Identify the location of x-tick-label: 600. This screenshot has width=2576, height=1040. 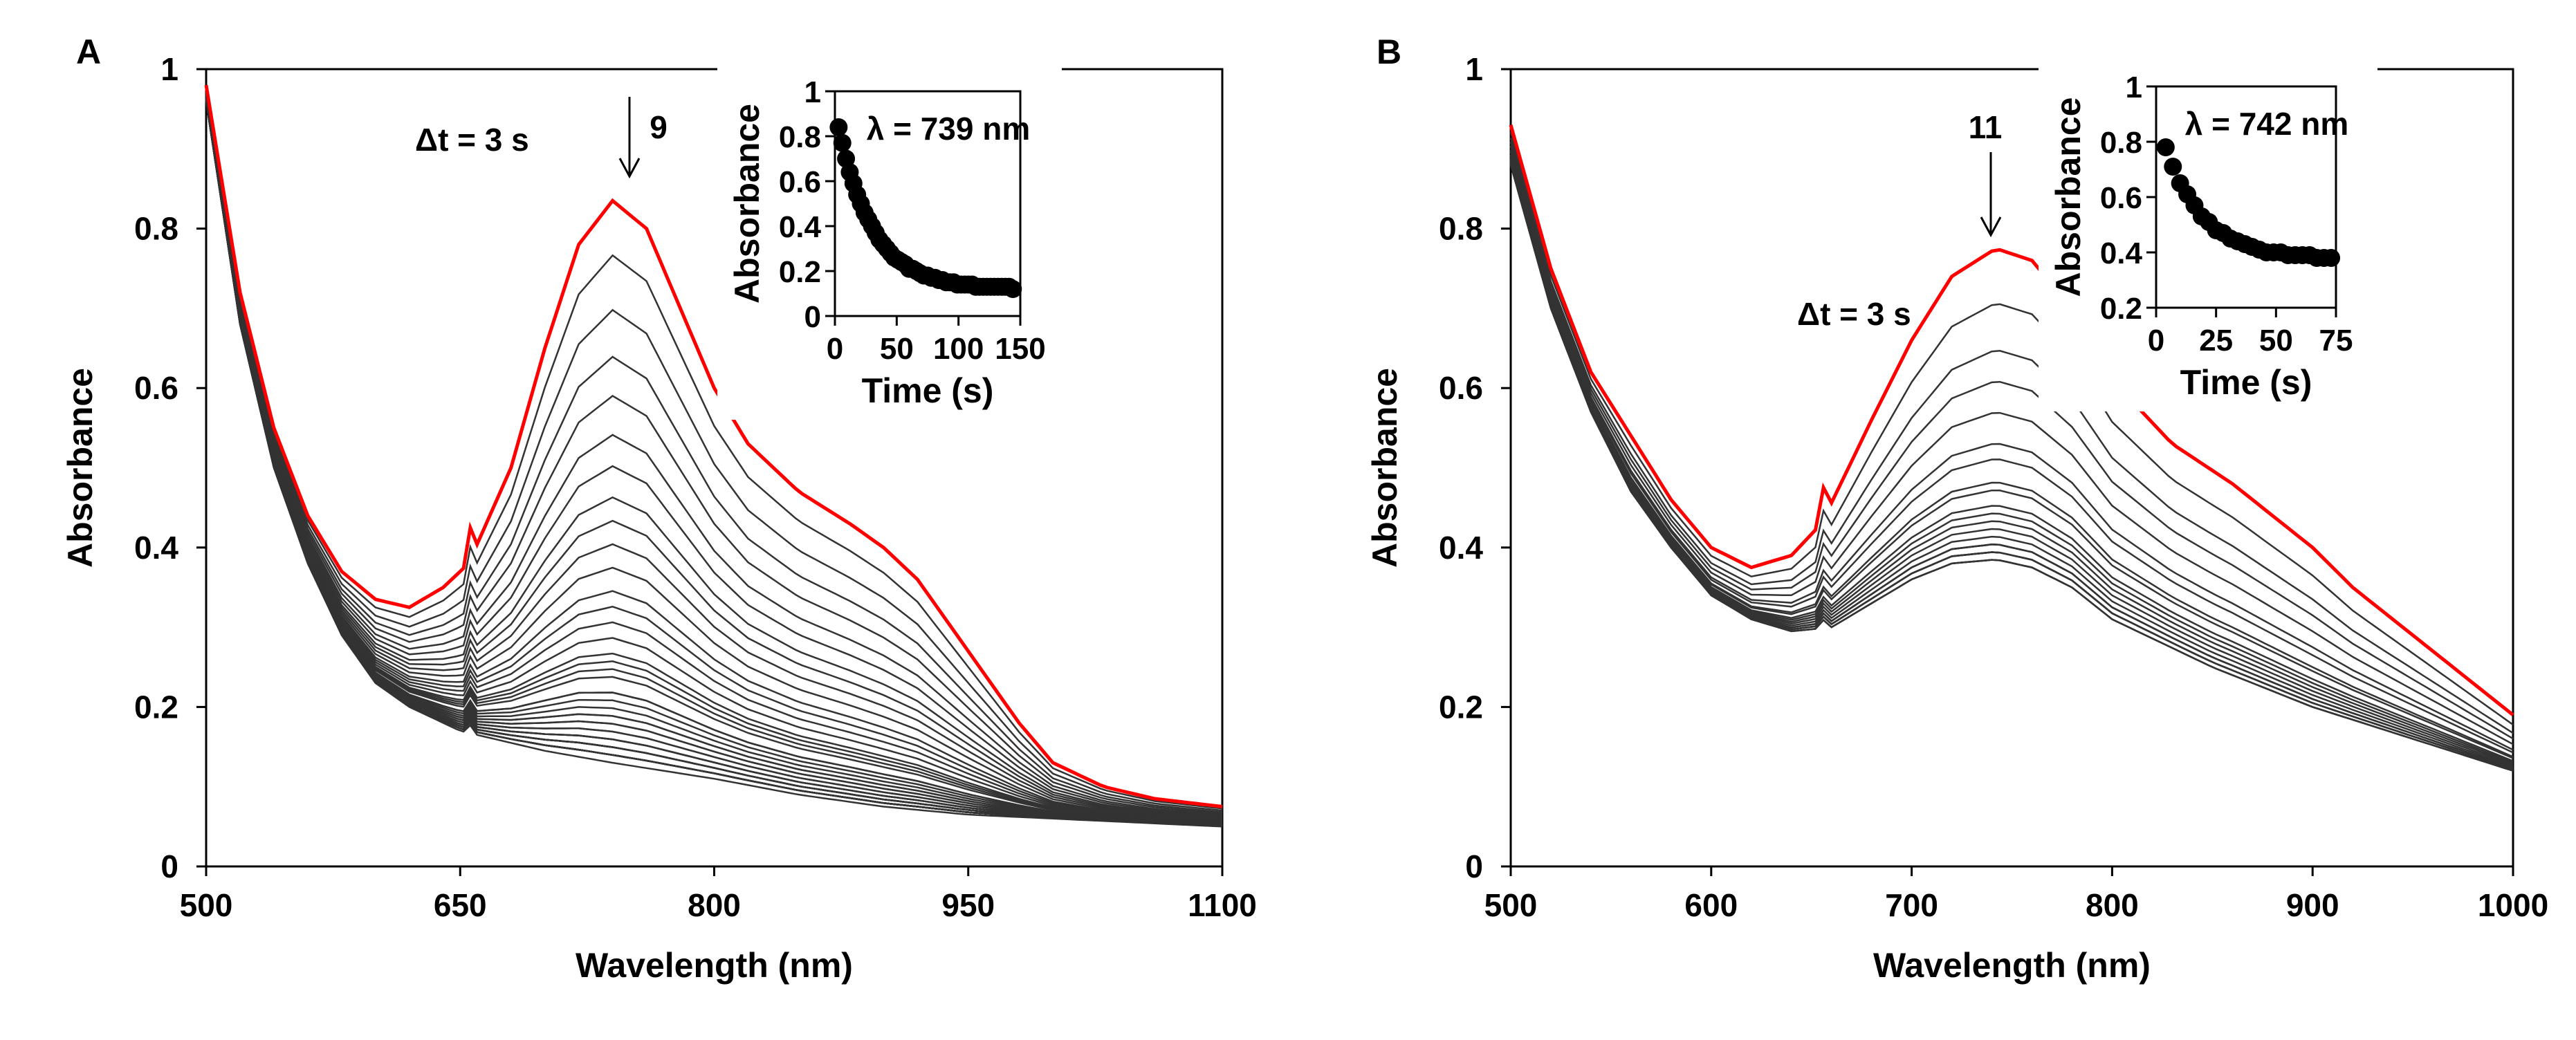
(1711, 905).